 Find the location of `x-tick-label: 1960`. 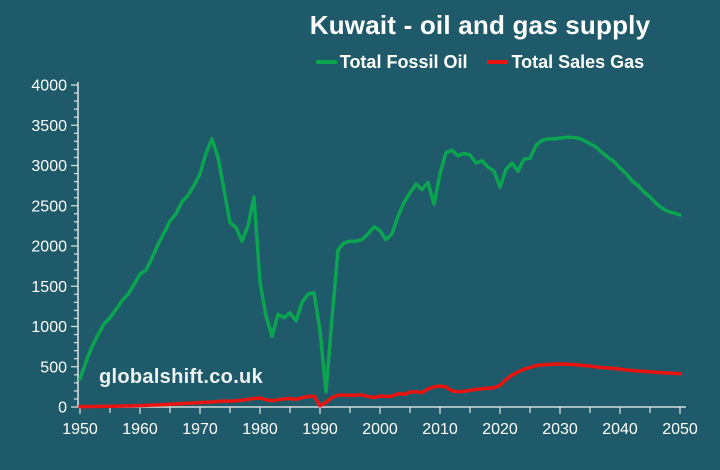

x-tick-label: 1960 is located at coordinates (140, 429).